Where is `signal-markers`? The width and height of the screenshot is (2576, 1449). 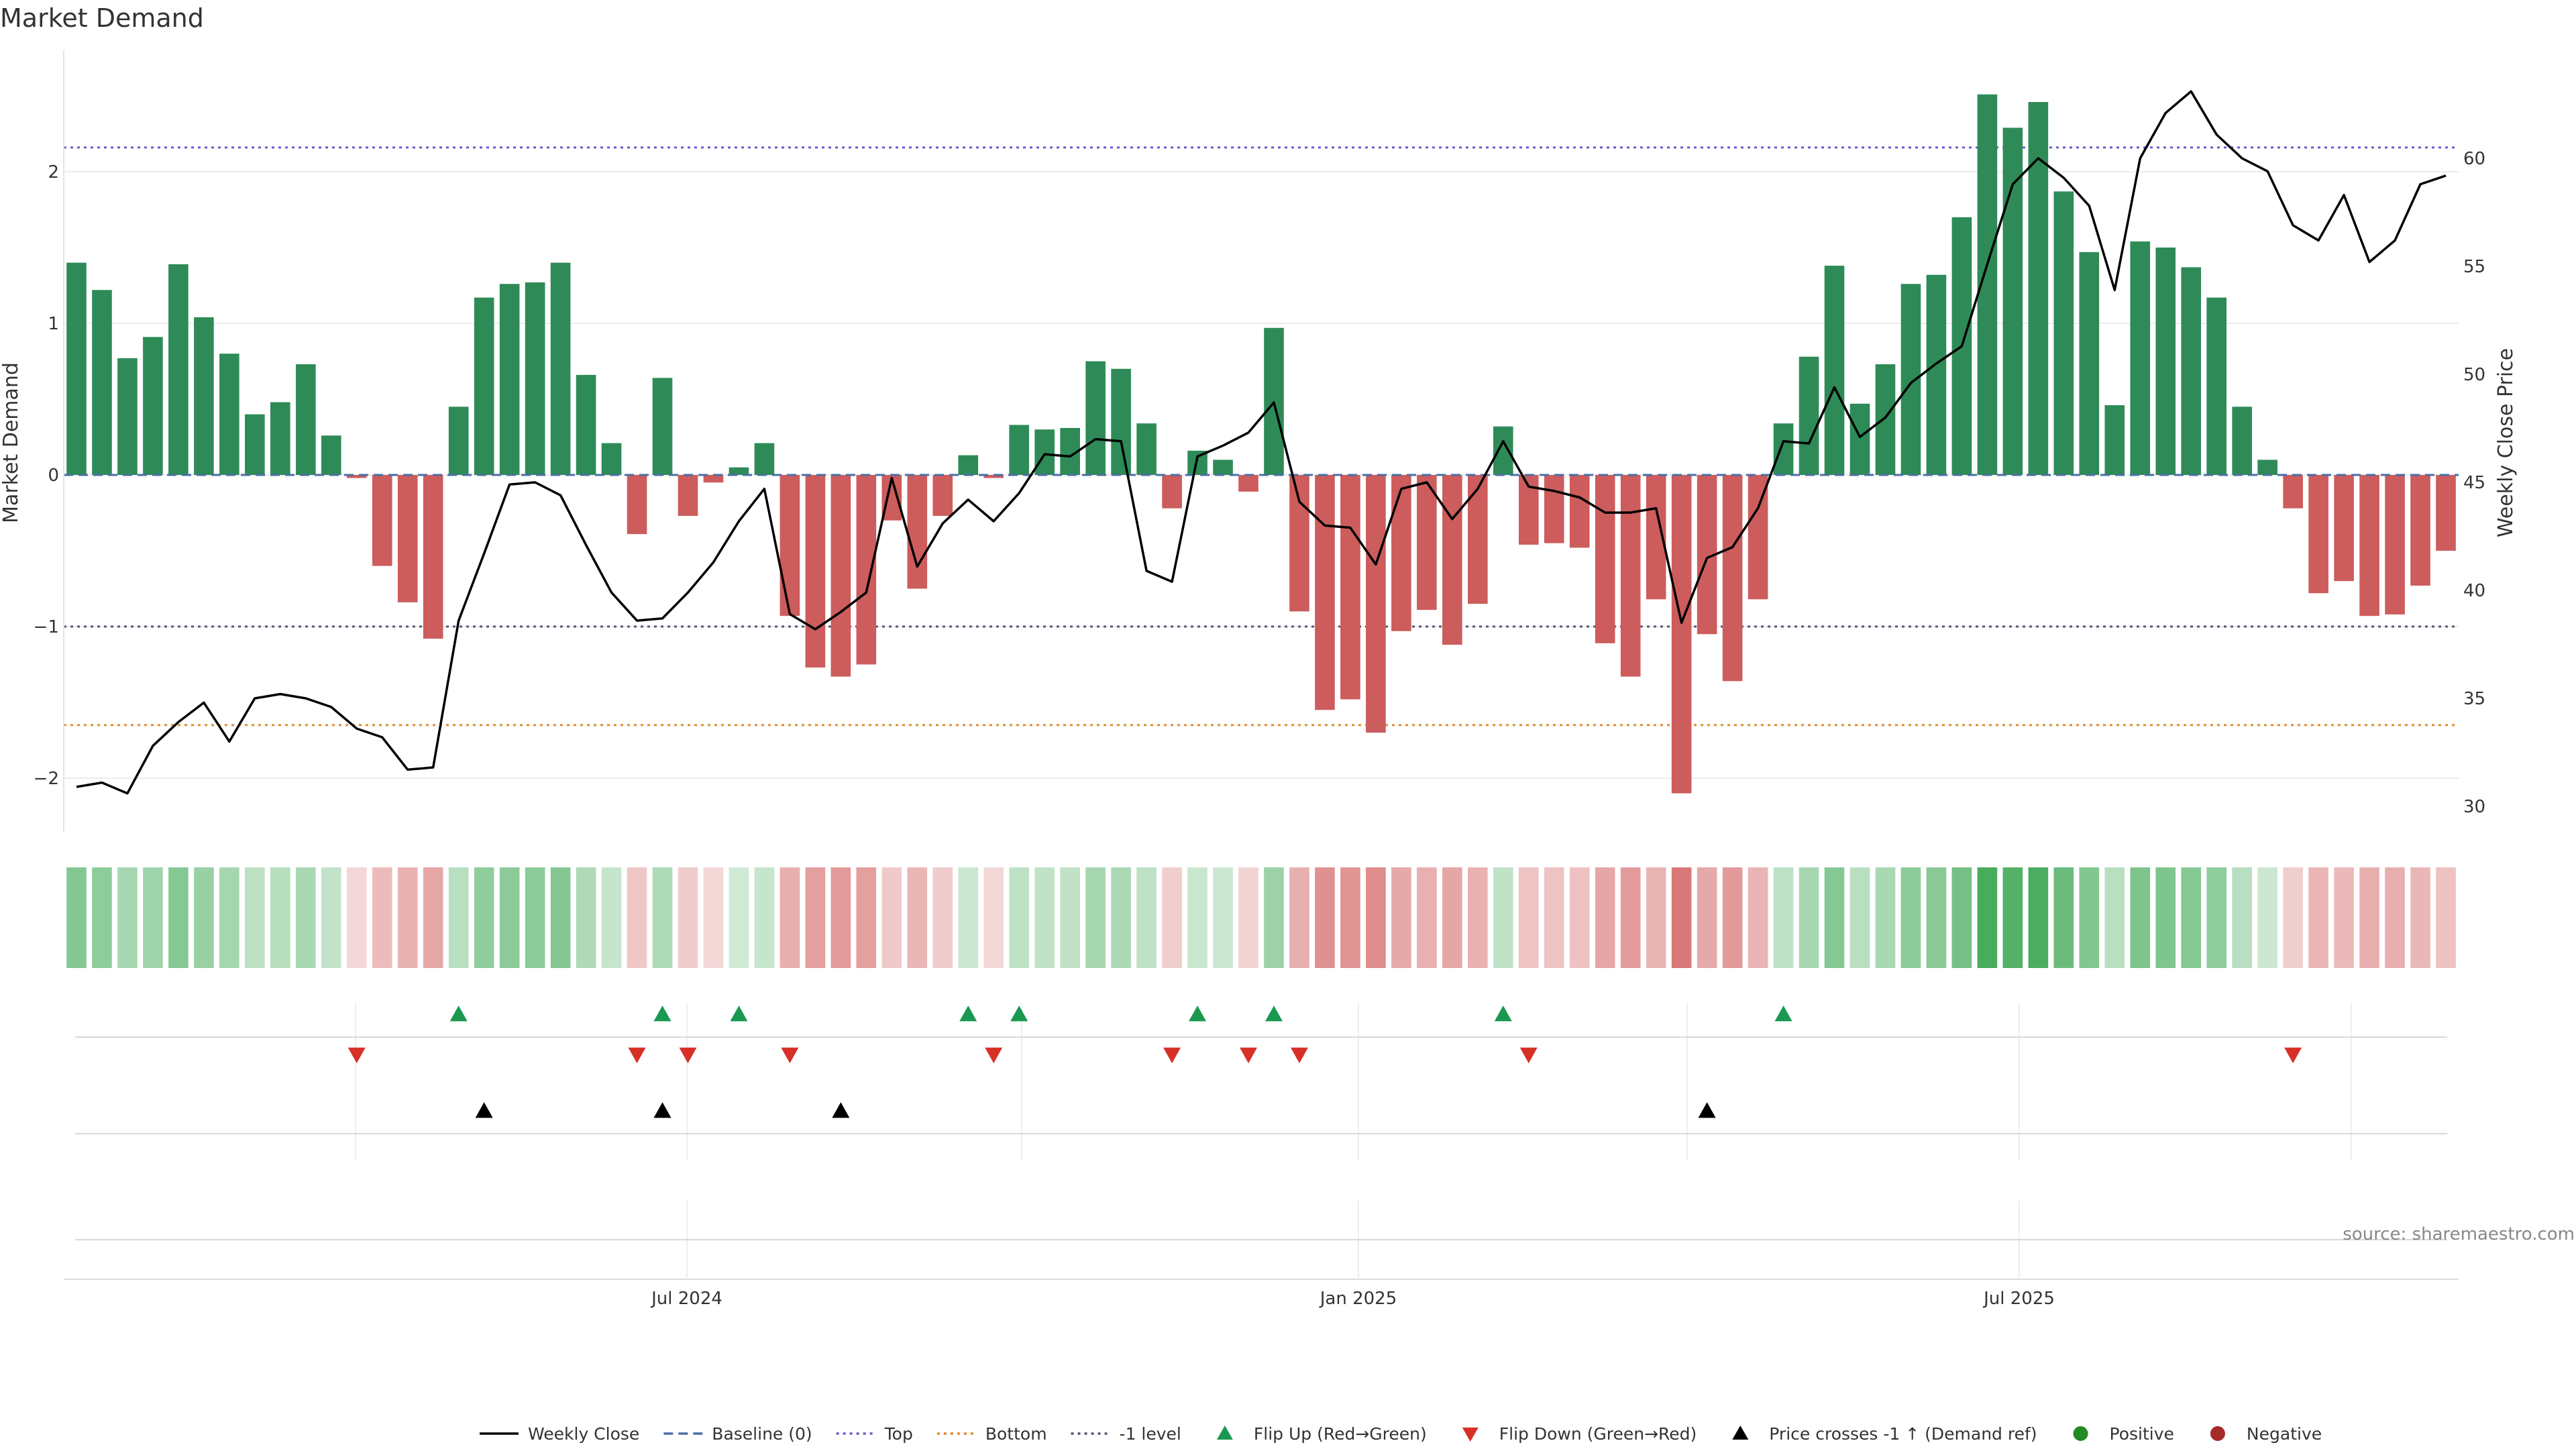
signal-markers is located at coordinates (1324, 1062).